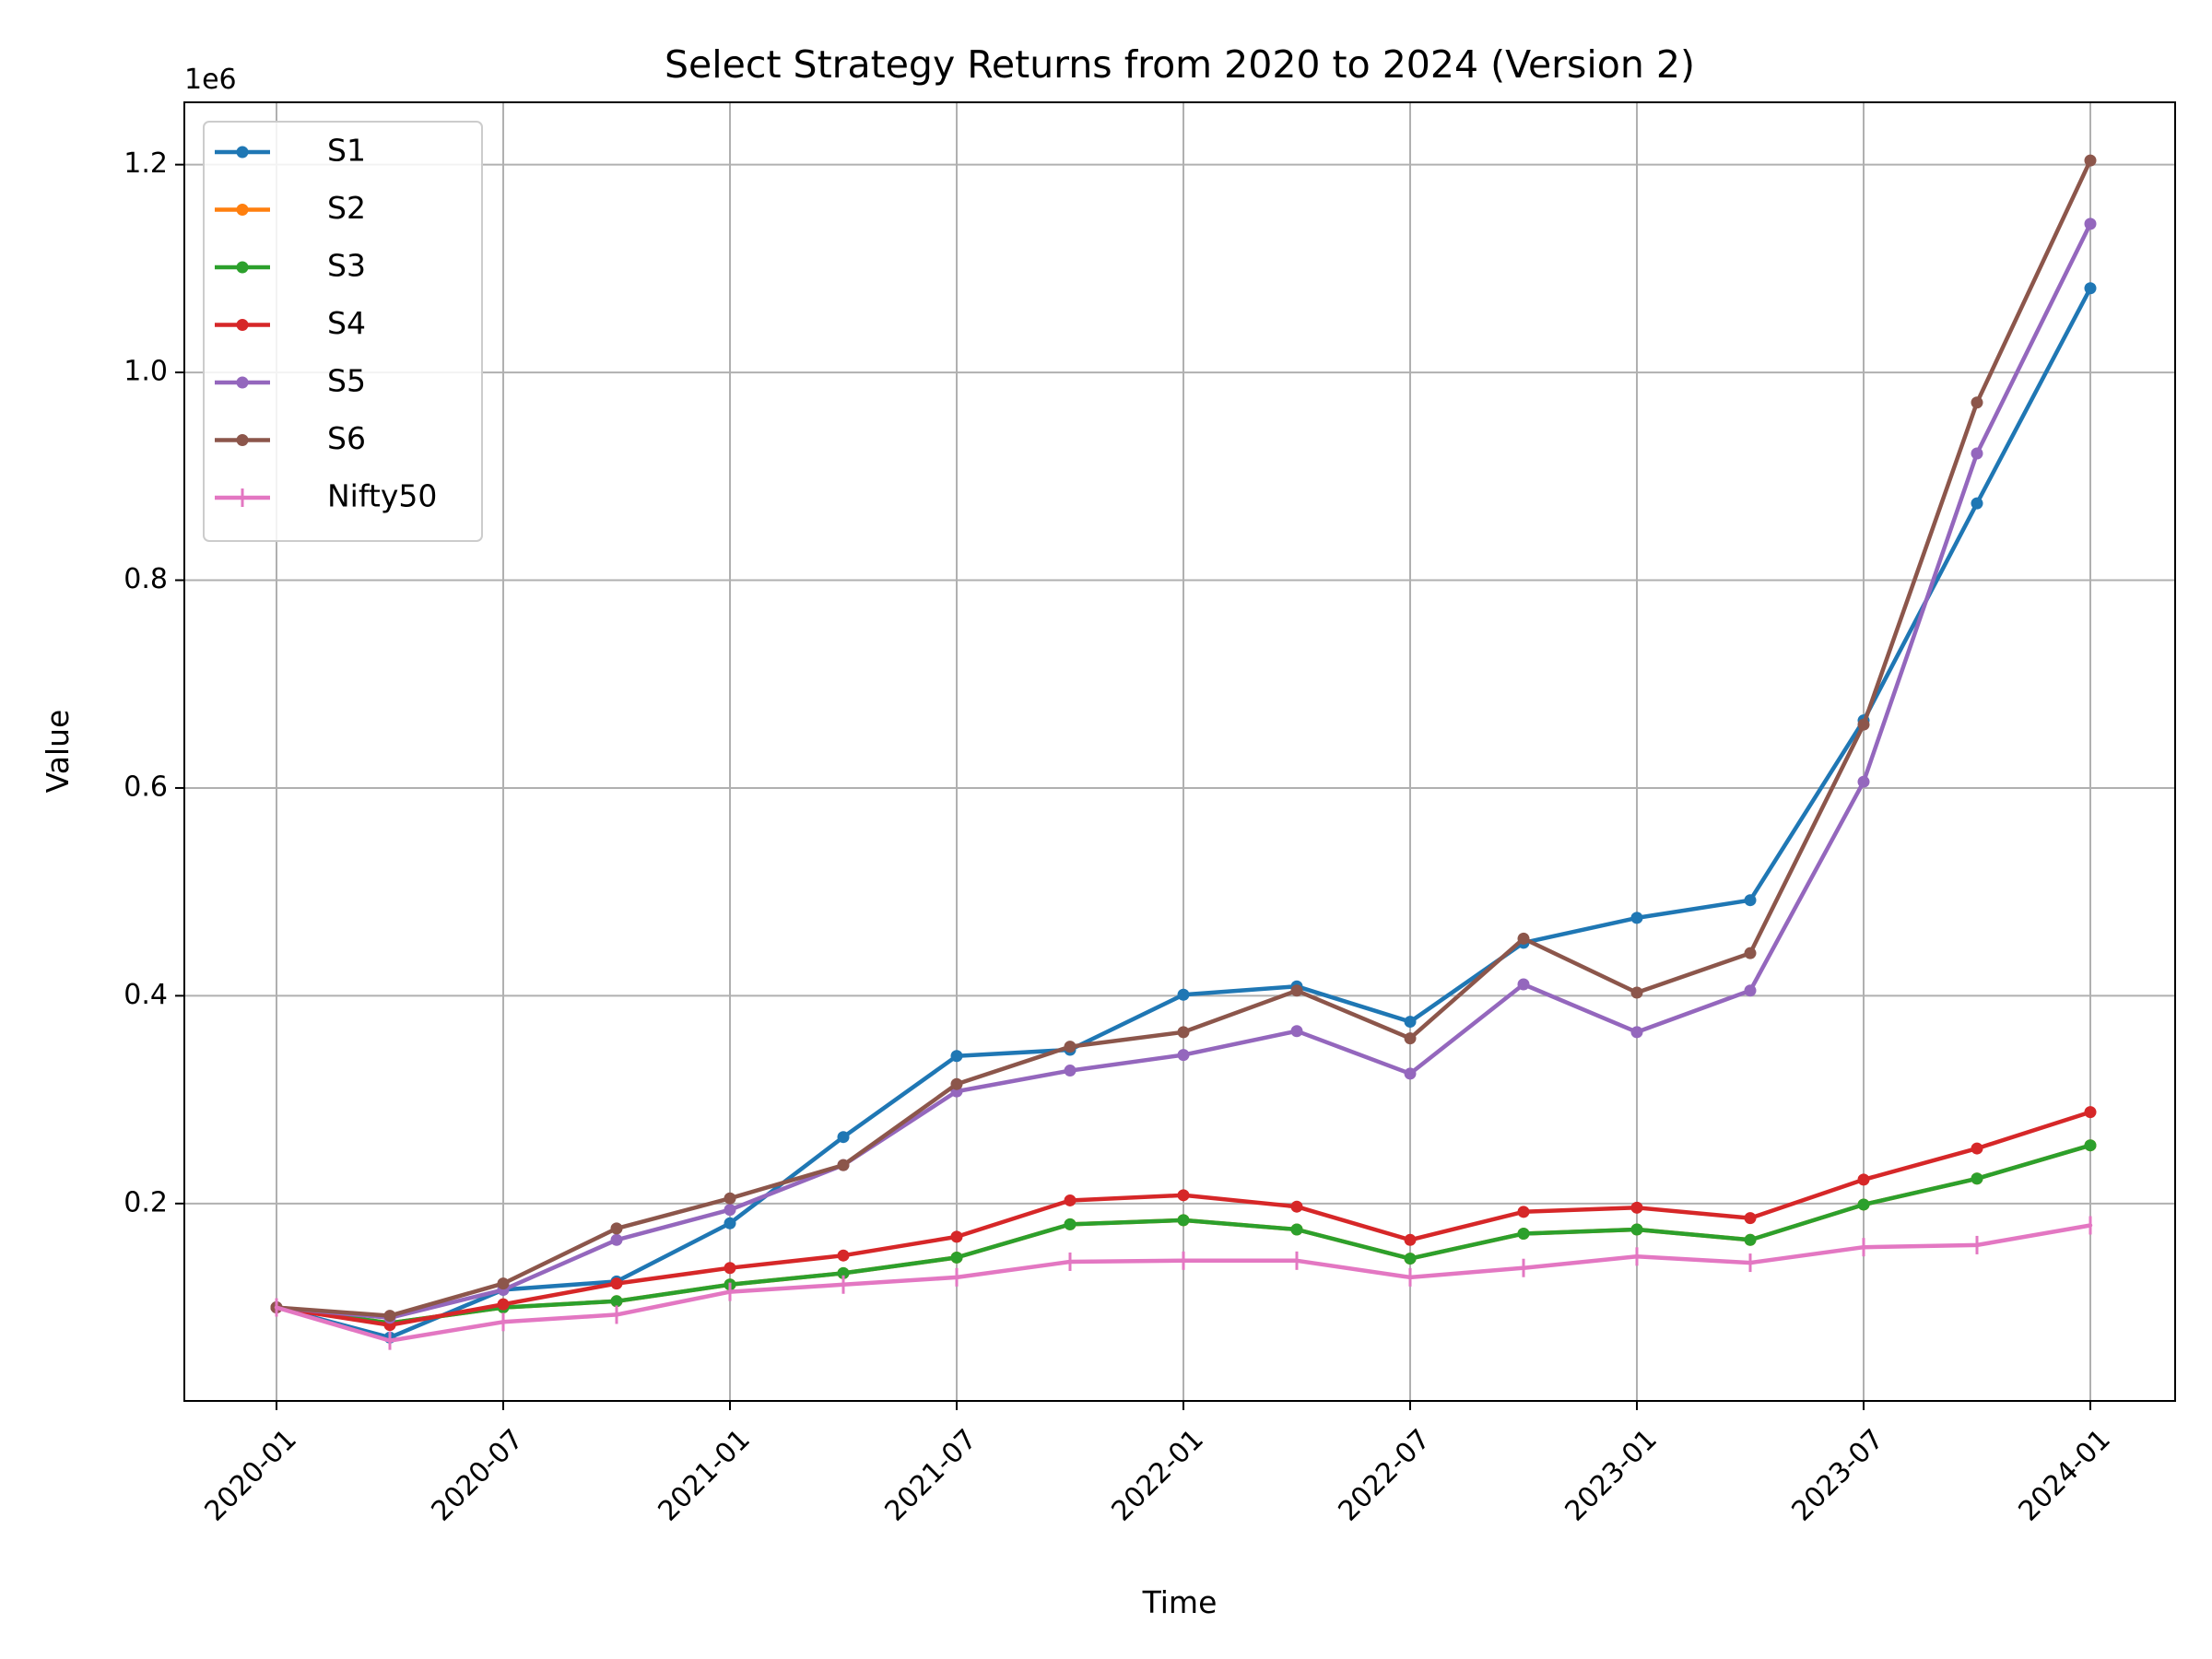  What do you see at coordinates (346, 266) in the screenshot?
I see `legend-label: S3` at bounding box center [346, 266].